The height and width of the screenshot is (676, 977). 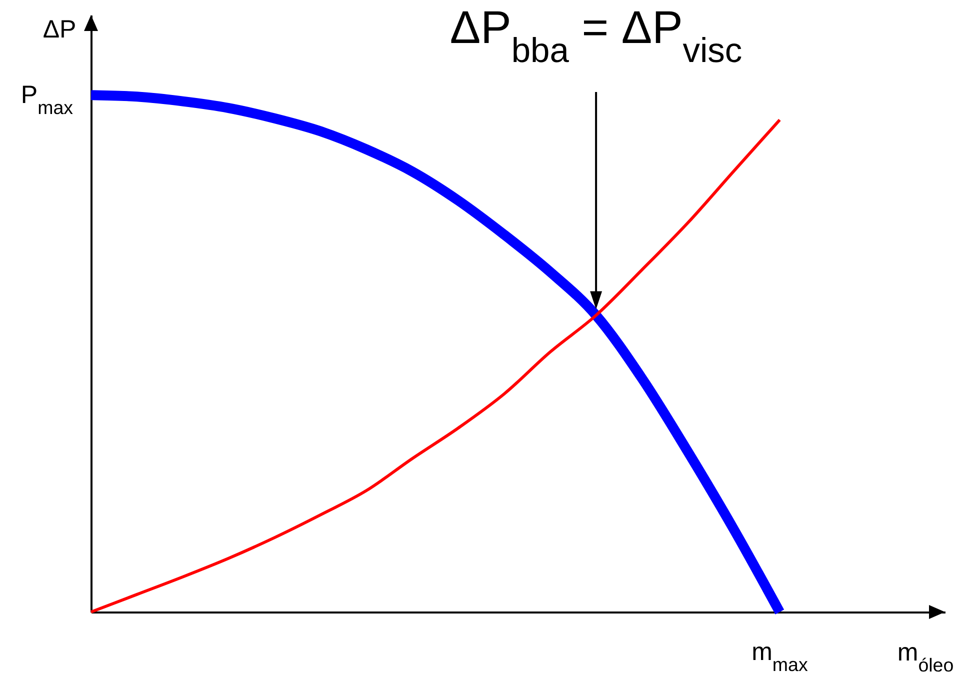 What do you see at coordinates (596, 35) in the screenshot?
I see `text: ΔP$_{bba}$ = ΔP$_{visc}$` at bounding box center [596, 35].